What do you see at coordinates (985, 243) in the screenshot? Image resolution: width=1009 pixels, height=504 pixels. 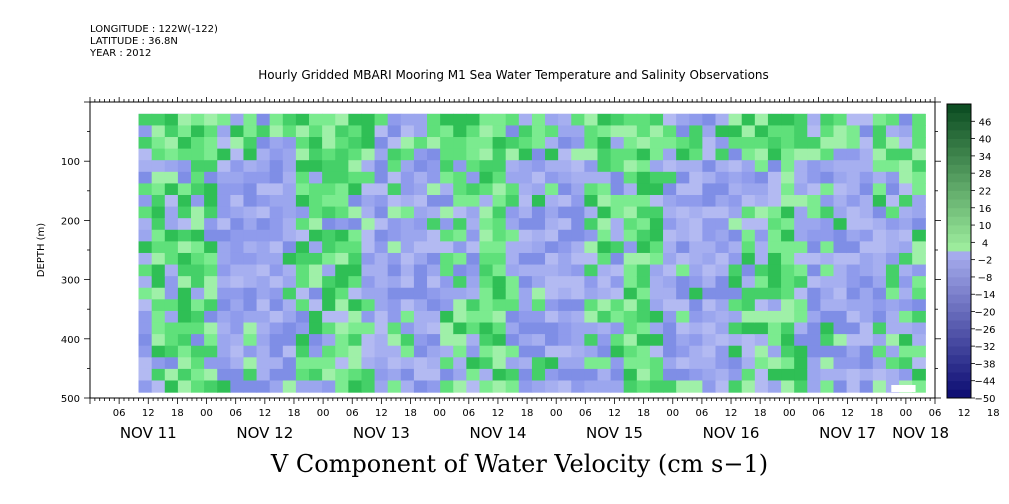 I see `colorbar-label: 4` at bounding box center [985, 243].